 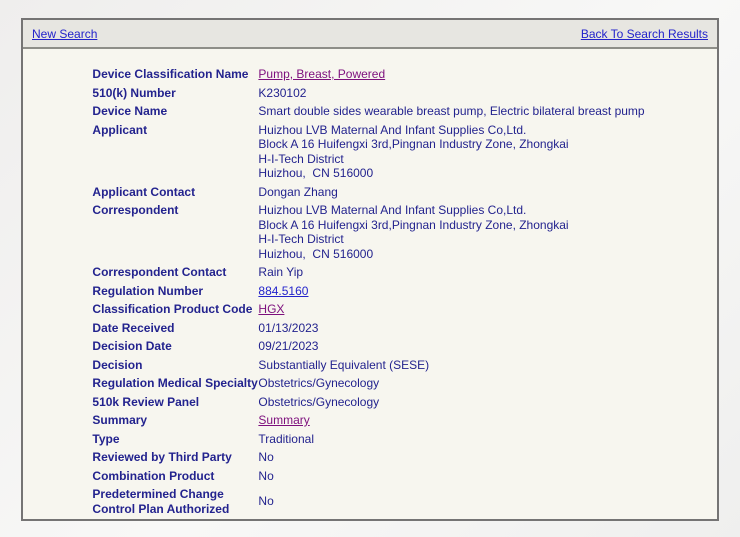 I want to click on row-applicant-contact: Applicant Contact Dongan Zhang, so click(x=369, y=192).